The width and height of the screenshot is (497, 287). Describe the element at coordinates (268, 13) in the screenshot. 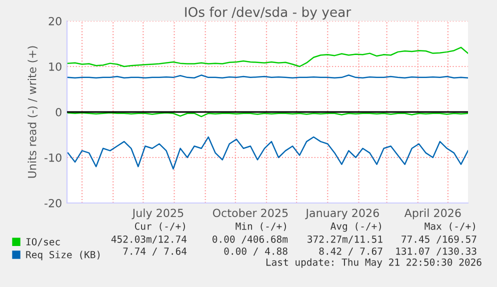

I see `chart-title: IOs for /dev/sda - by year` at that location.